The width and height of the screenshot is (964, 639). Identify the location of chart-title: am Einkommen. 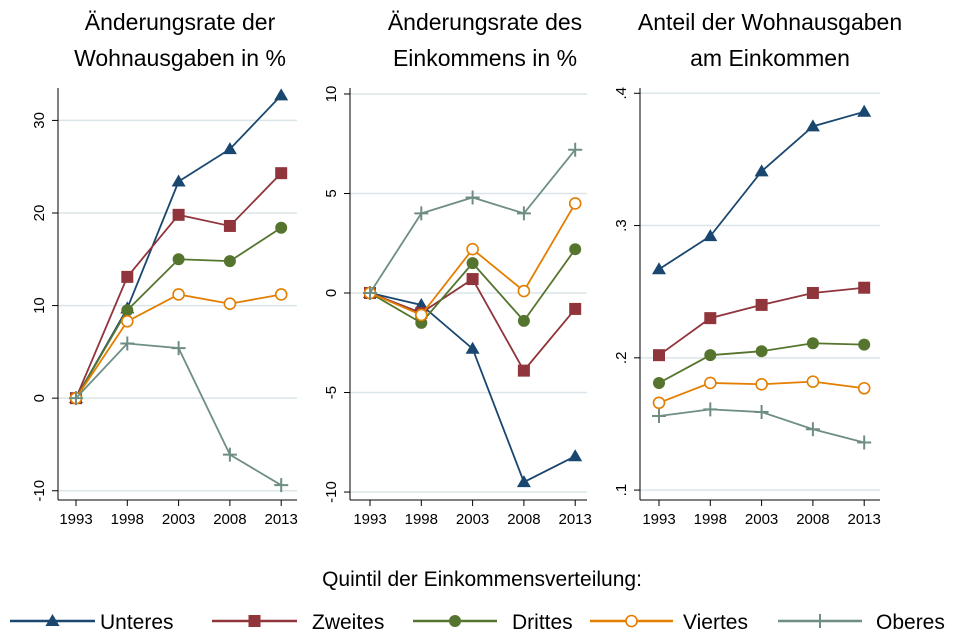
(770, 58).